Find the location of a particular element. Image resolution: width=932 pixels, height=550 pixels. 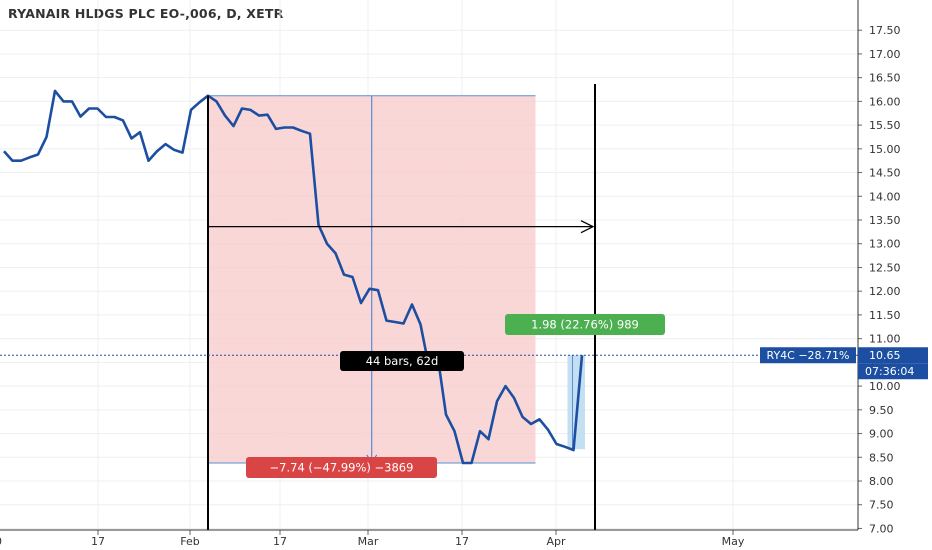

y-tick-label: 9.00 is located at coordinates (881, 434).